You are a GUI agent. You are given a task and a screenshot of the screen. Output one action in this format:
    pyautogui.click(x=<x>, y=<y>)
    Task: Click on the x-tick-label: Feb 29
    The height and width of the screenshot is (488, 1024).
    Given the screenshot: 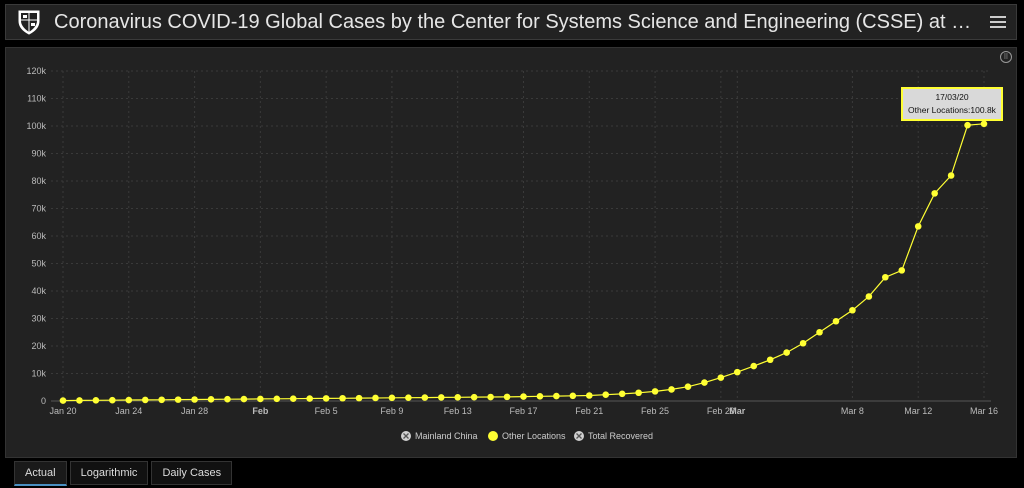 What is the action you would take?
    pyautogui.click(x=721, y=411)
    